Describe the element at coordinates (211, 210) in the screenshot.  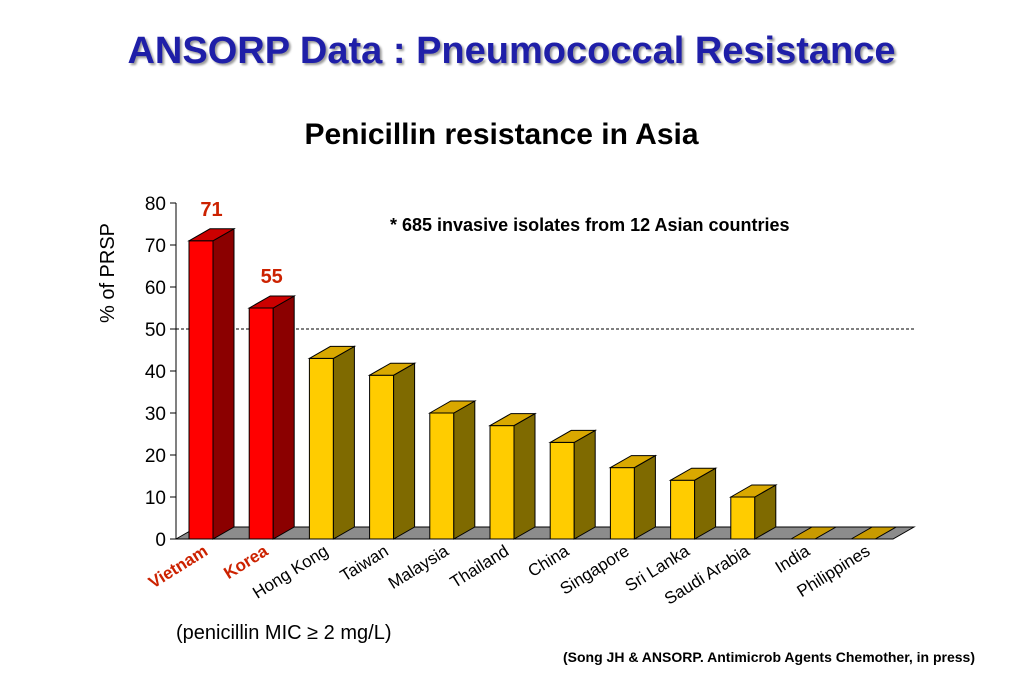
I see `data-label: 71` at that location.